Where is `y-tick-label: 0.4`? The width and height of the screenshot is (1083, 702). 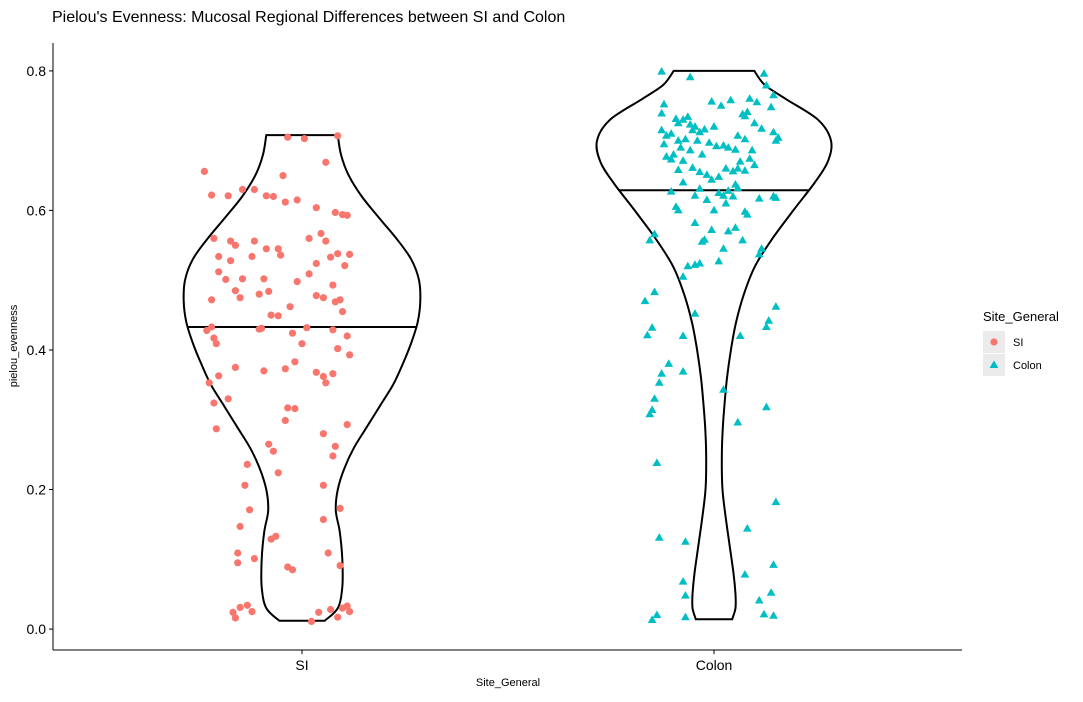 y-tick-label: 0.4 is located at coordinates (37, 350).